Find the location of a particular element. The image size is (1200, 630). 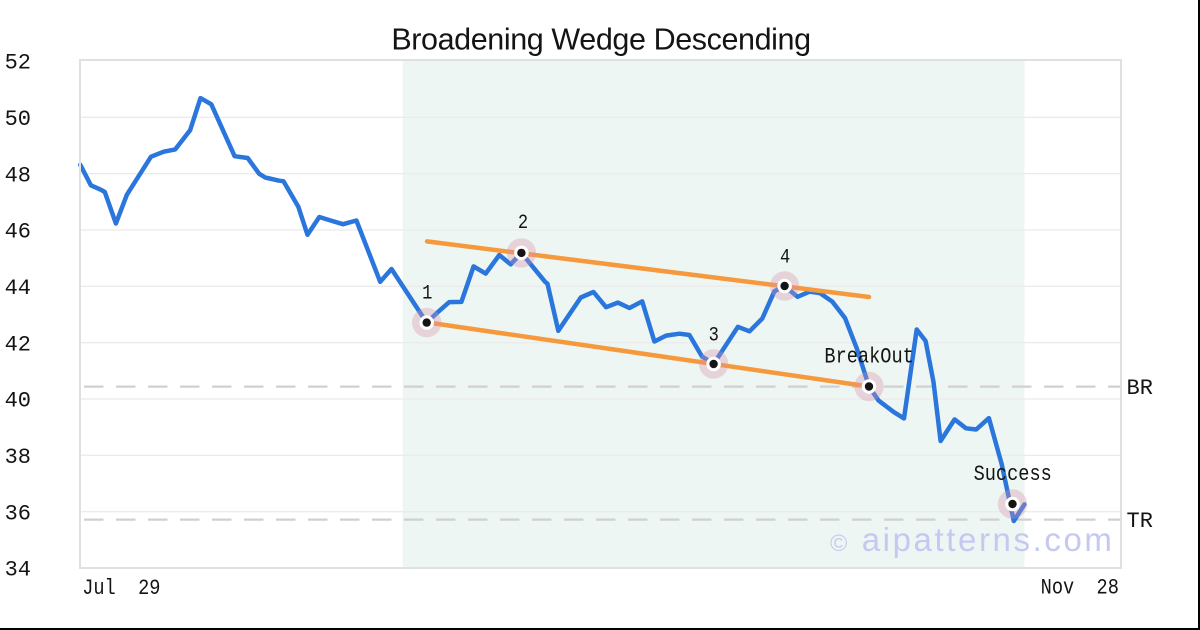

svg-text: Jul 29 is located at coordinates (121, 589).